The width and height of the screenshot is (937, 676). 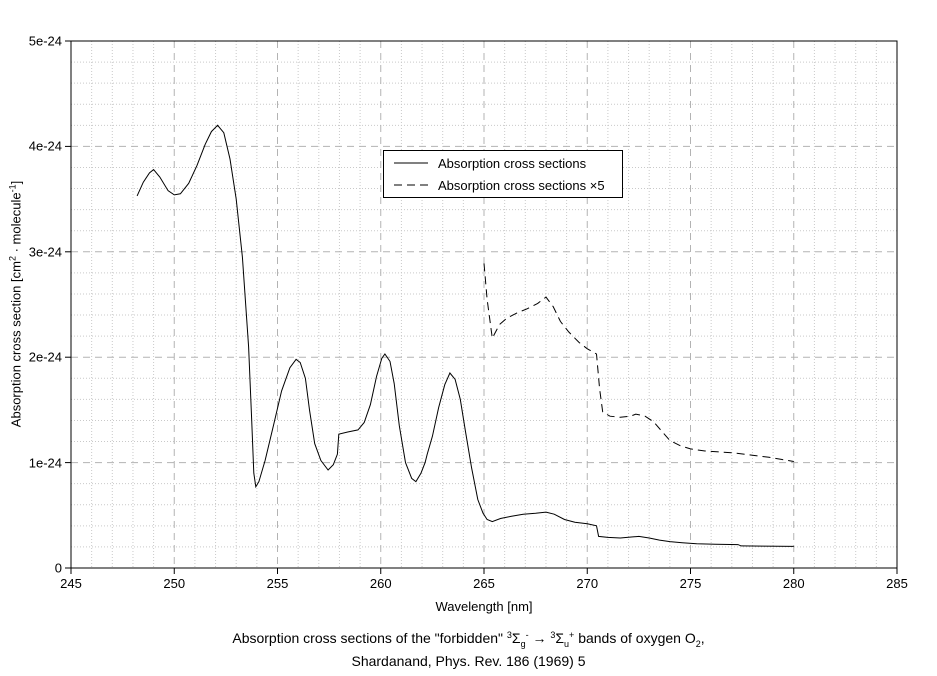 What do you see at coordinates (897, 583) in the screenshot?
I see `x-tick-label: 285` at bounding box center [897, 583].